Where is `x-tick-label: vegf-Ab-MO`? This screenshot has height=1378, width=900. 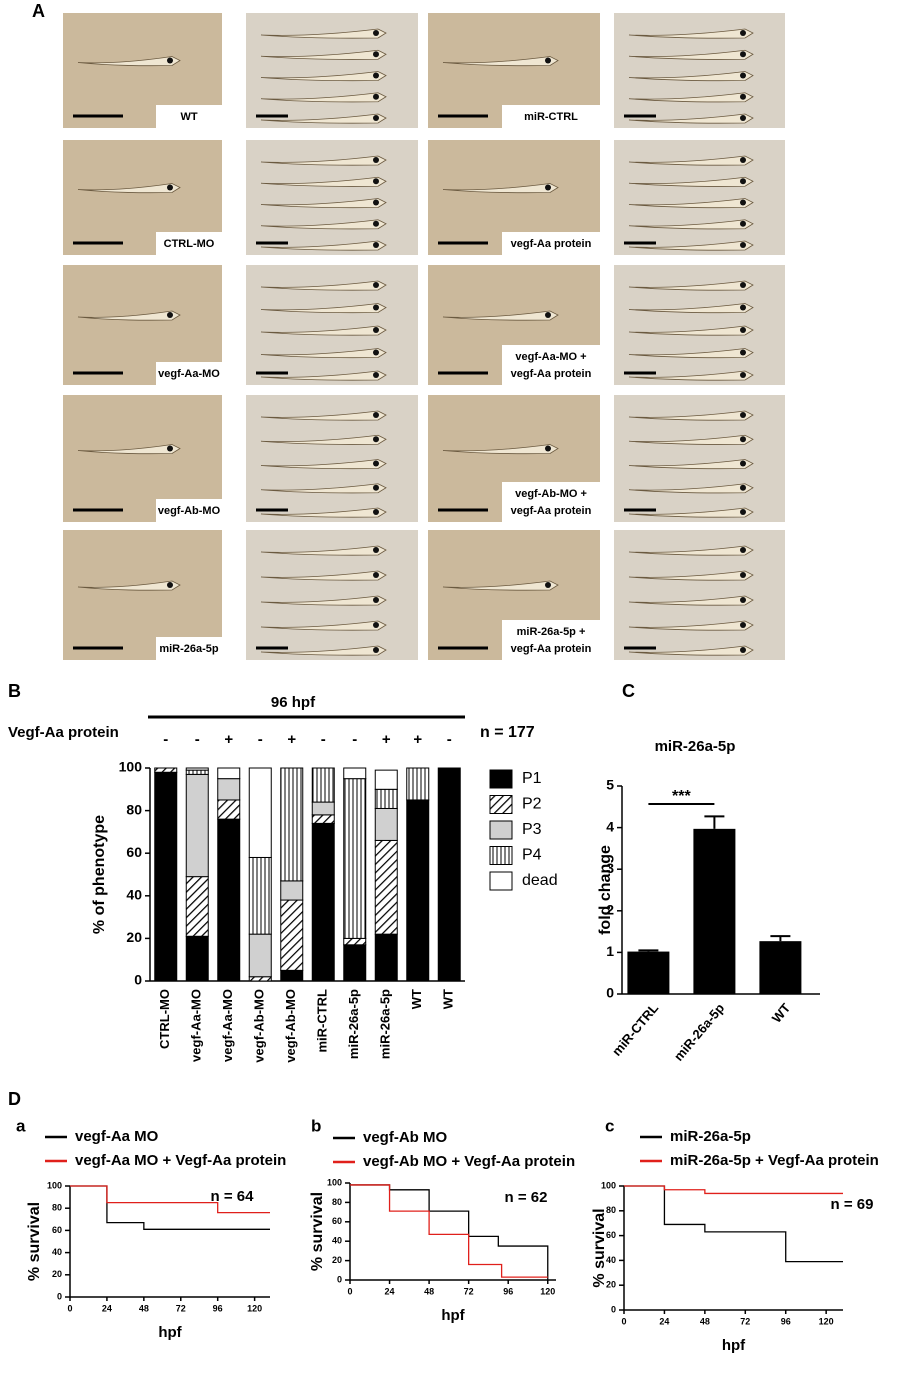 x-tick-label: vegf-Ab-MO is located at coordinates (290, 1026).